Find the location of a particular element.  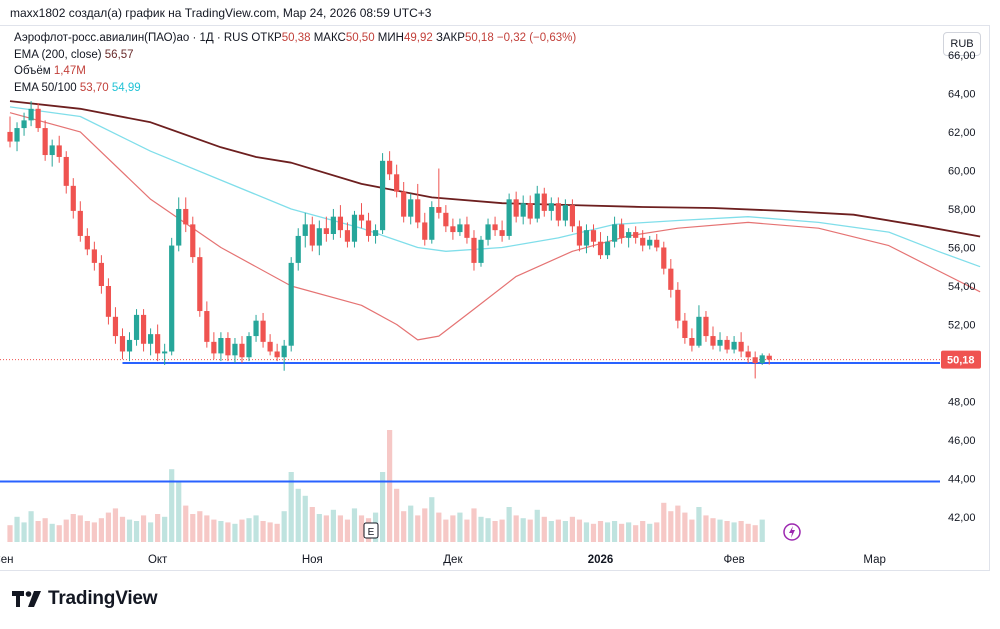

high-label: МАКС is located at coordinates (329, 38).